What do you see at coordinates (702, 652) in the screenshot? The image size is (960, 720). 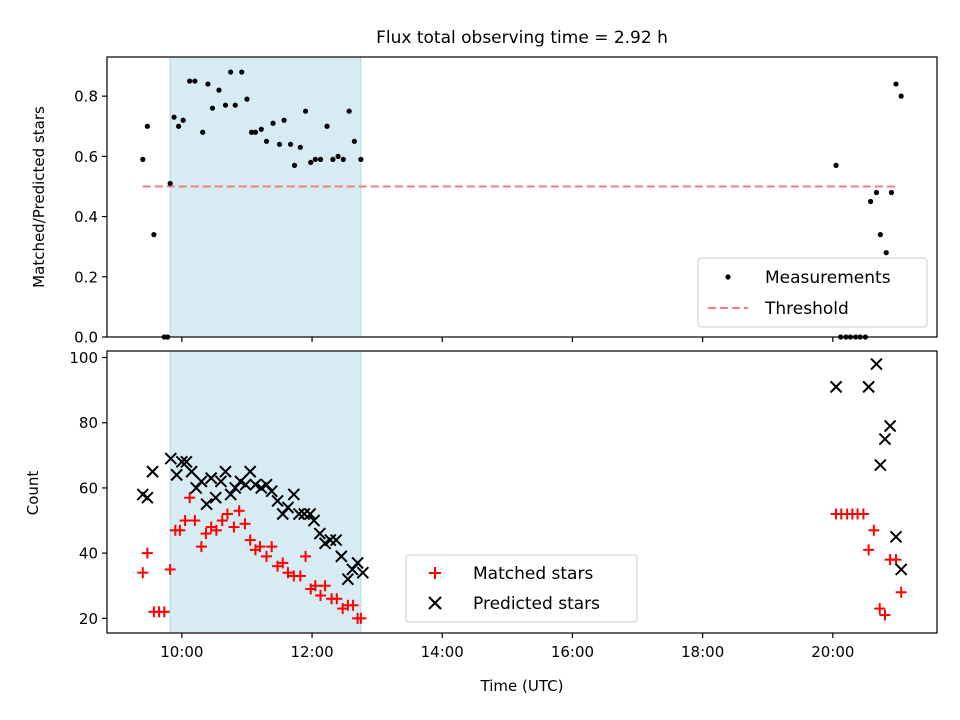 I see `x-tick-label: 18:00` at bounding box center [702, 652].